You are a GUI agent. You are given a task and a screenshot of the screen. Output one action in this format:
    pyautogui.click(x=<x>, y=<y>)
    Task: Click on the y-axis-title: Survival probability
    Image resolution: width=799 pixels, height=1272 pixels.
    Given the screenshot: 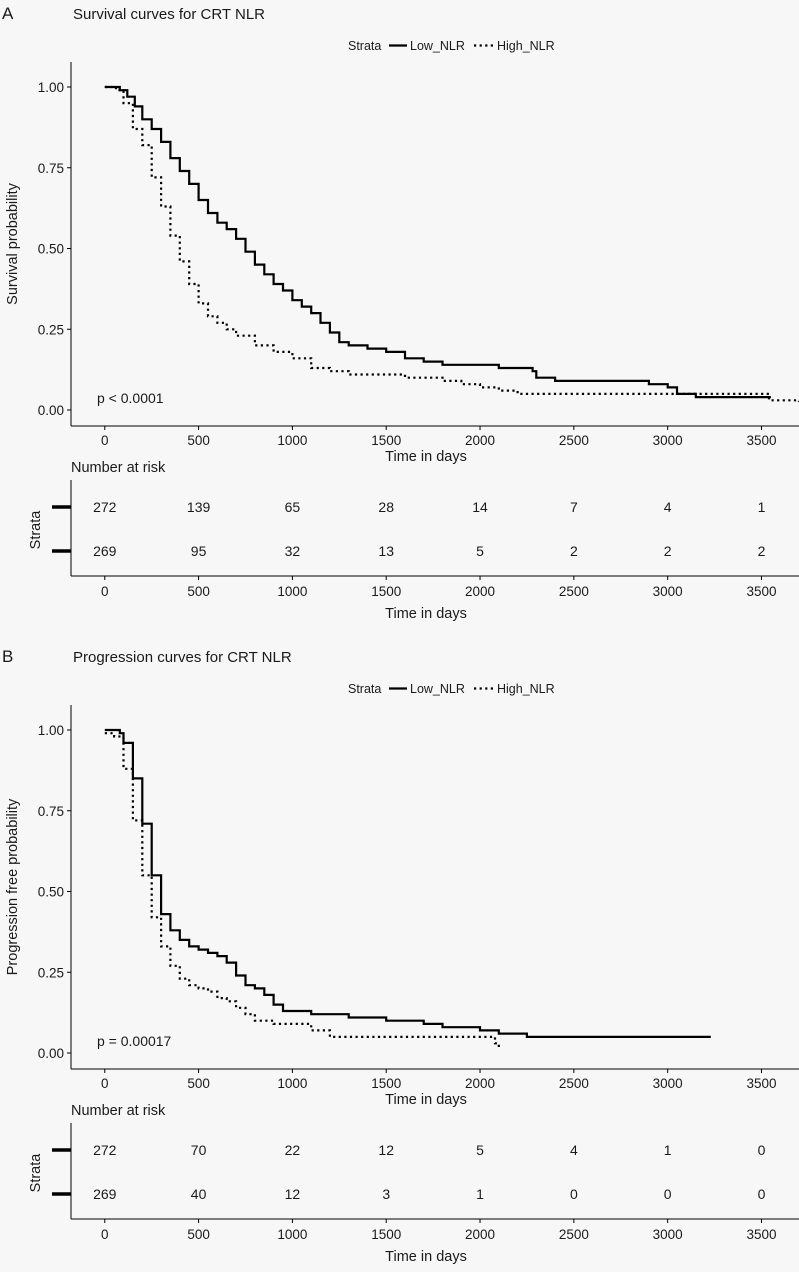 What is the action you would take?
    pyautogui.click(x=13, y=243)
    